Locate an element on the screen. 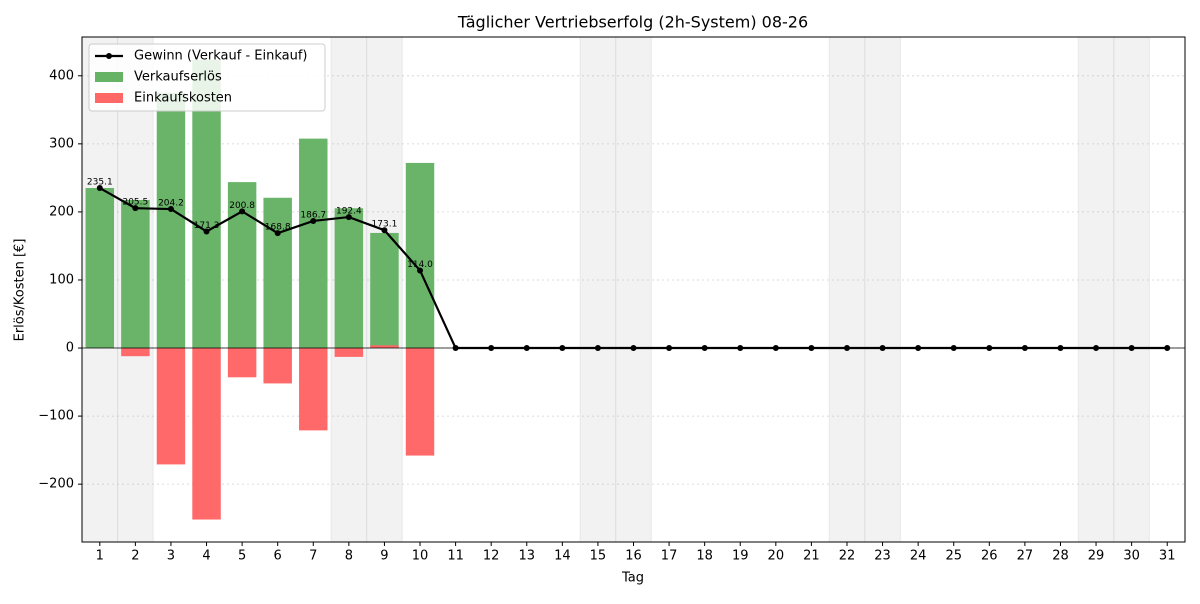 The image size is (1200, 604). x-tick-label: 14 is located at coordinates (562, 556).